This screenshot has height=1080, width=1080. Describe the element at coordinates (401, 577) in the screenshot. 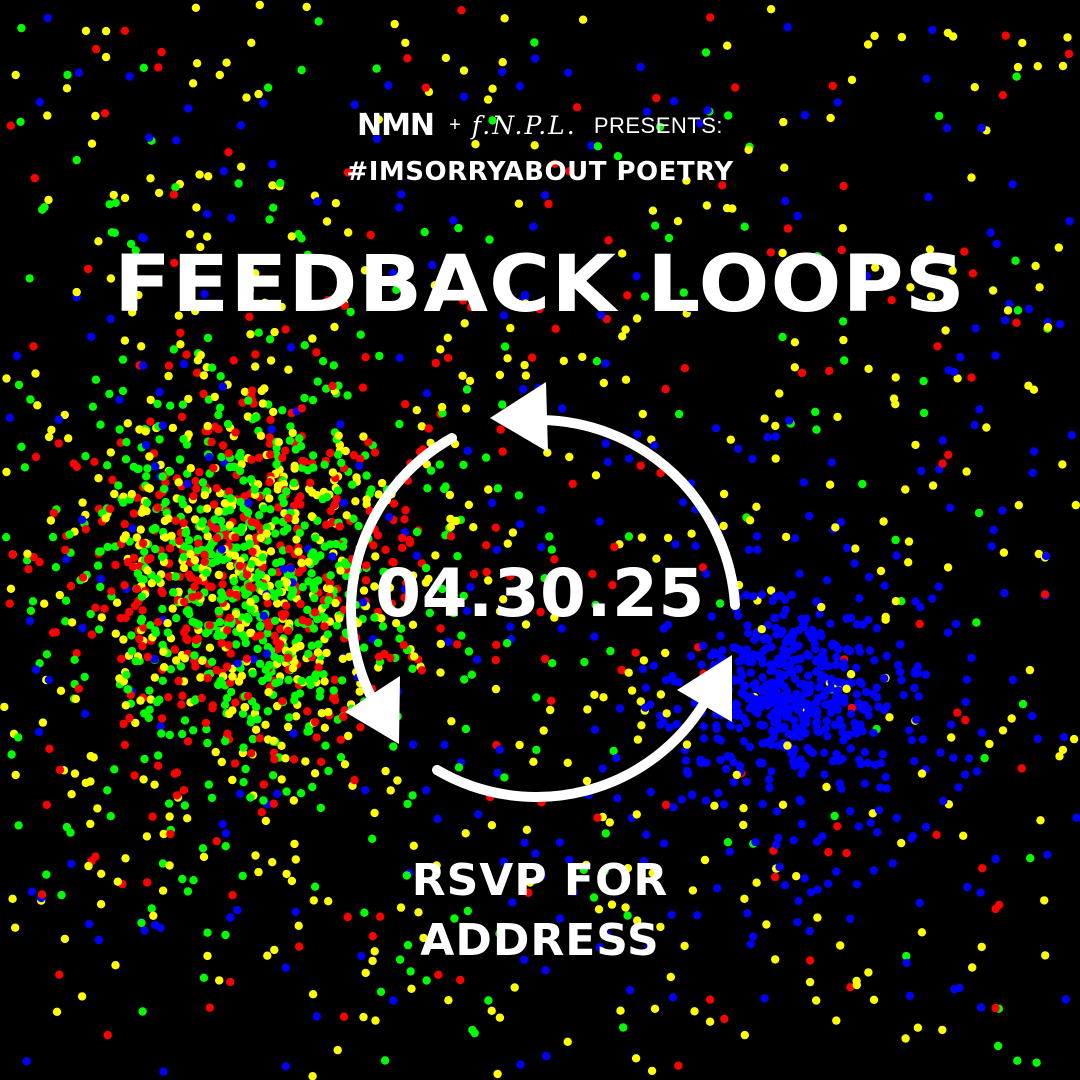

I see `loop-arc-left` at that location.